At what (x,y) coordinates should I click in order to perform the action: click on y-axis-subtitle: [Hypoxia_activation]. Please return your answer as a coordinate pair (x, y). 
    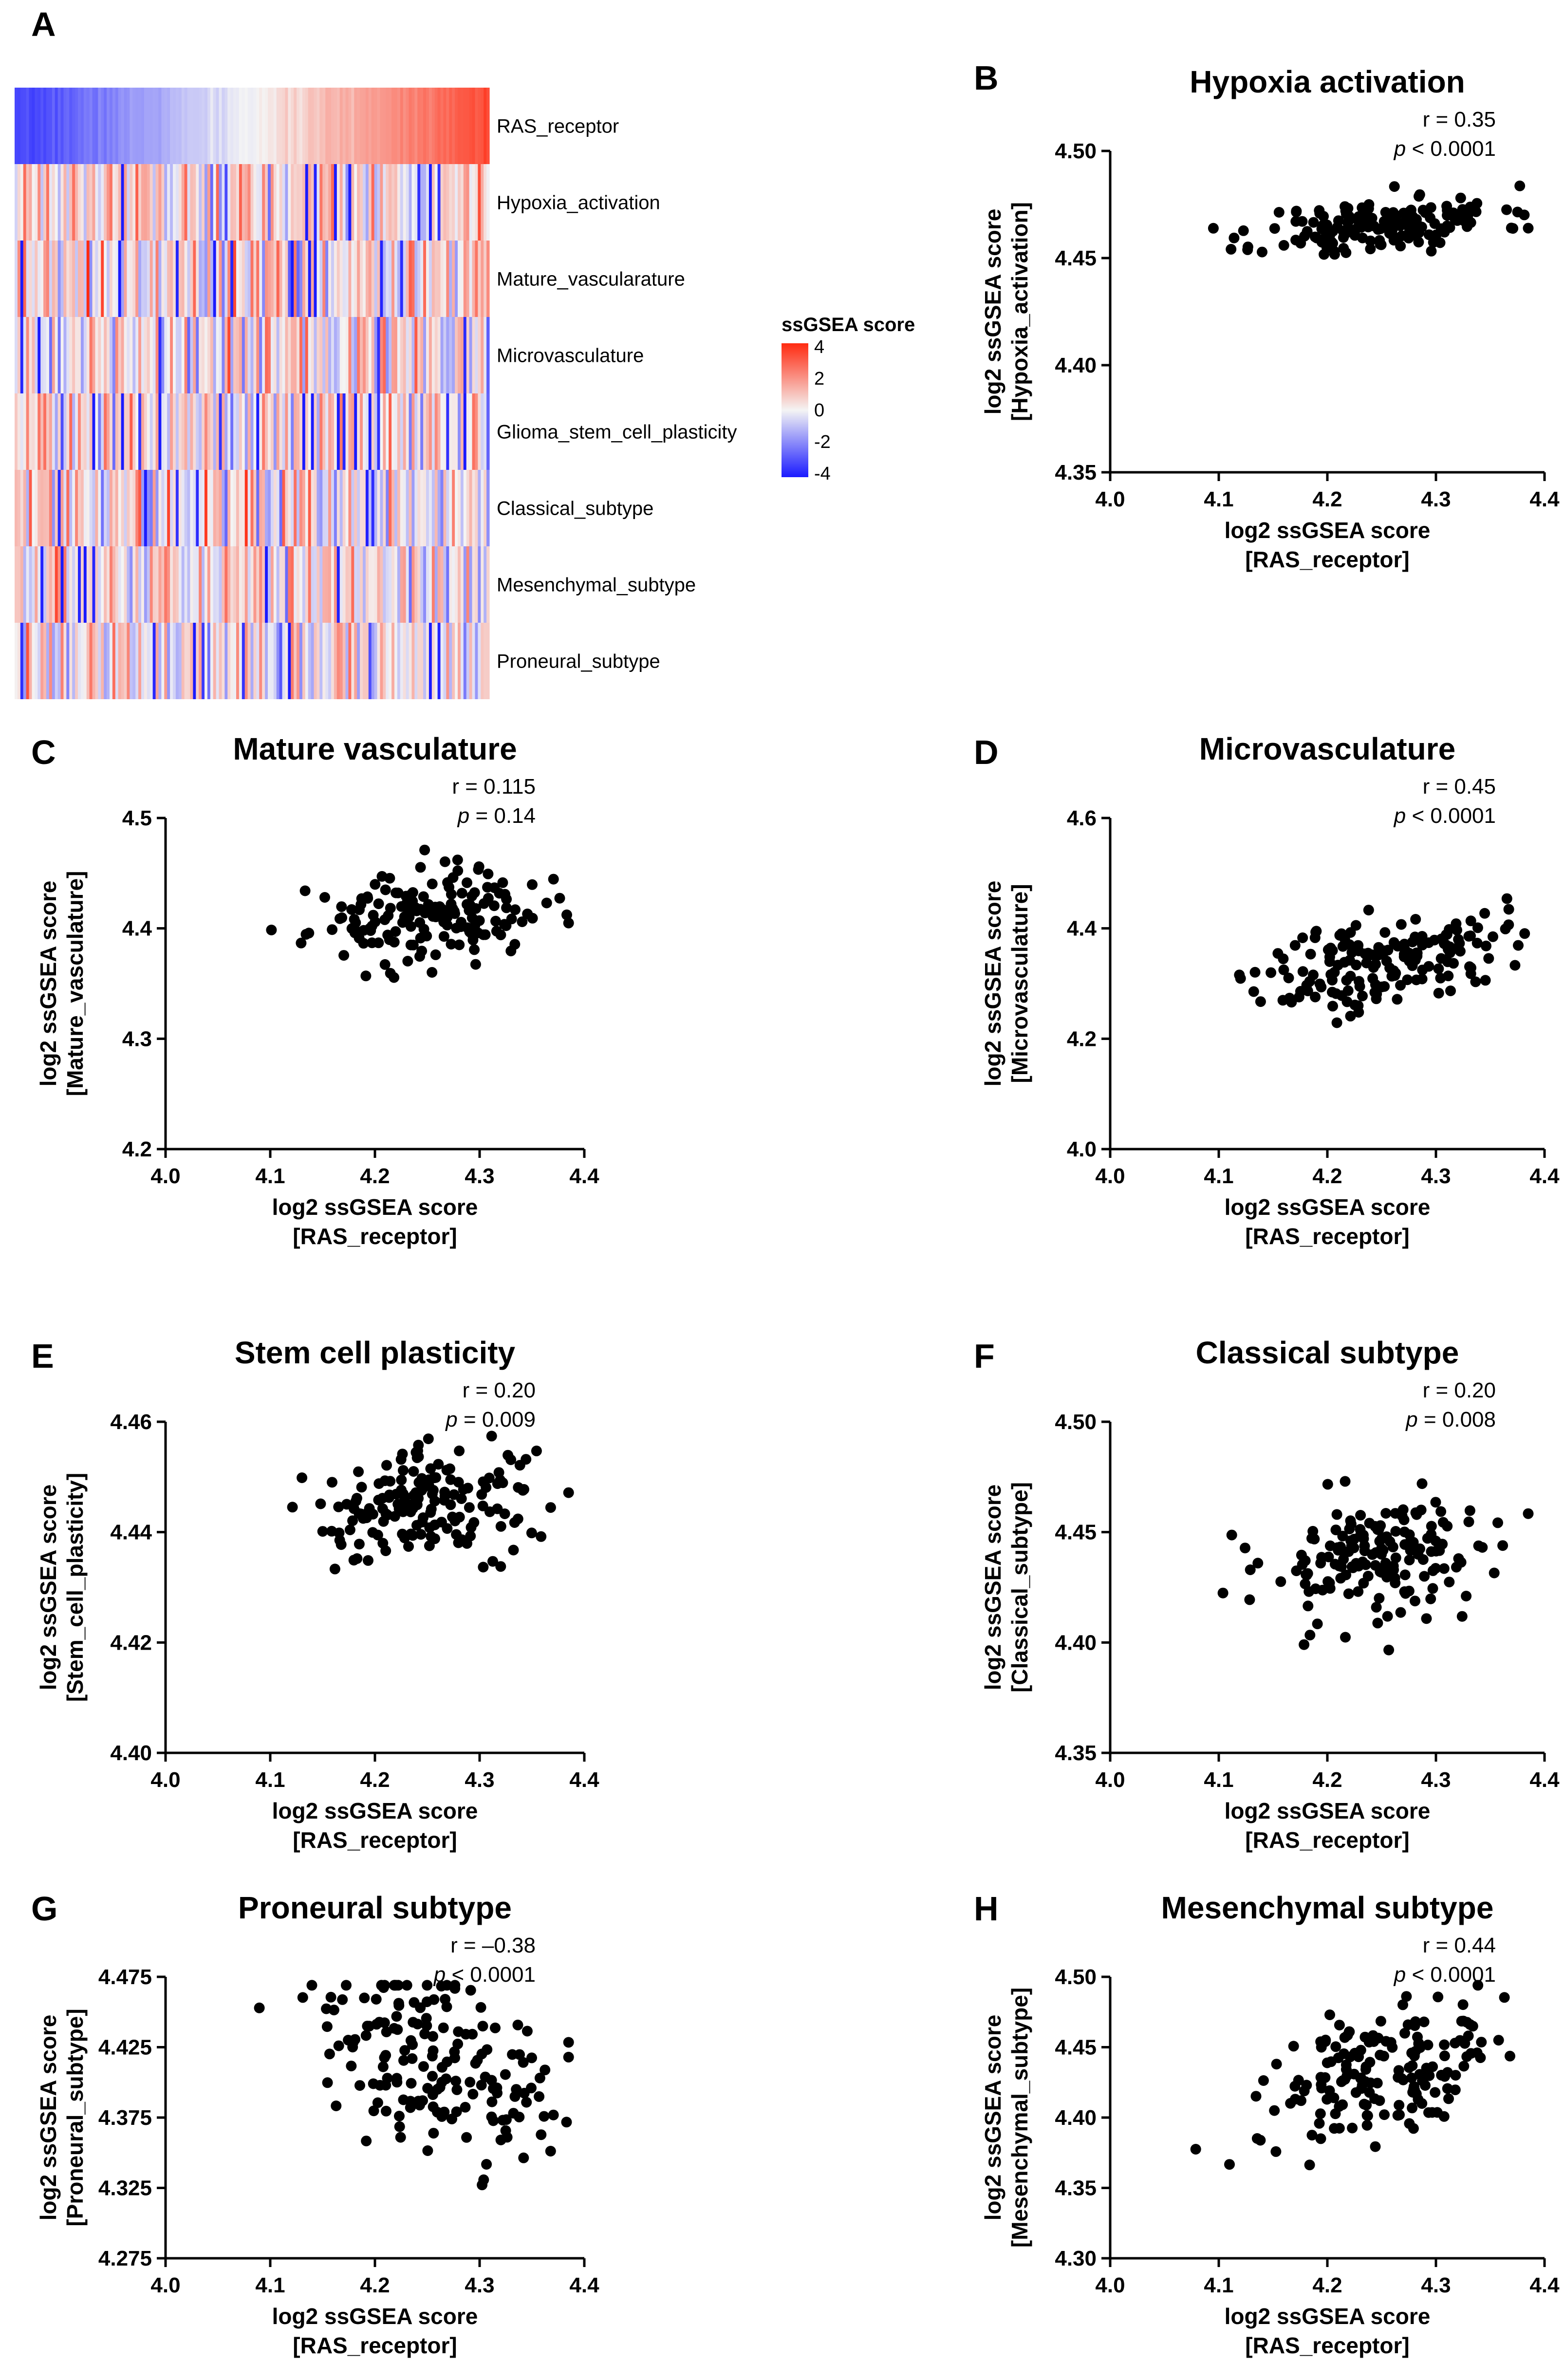
    Looking at the image, I should click on (1019, 311).